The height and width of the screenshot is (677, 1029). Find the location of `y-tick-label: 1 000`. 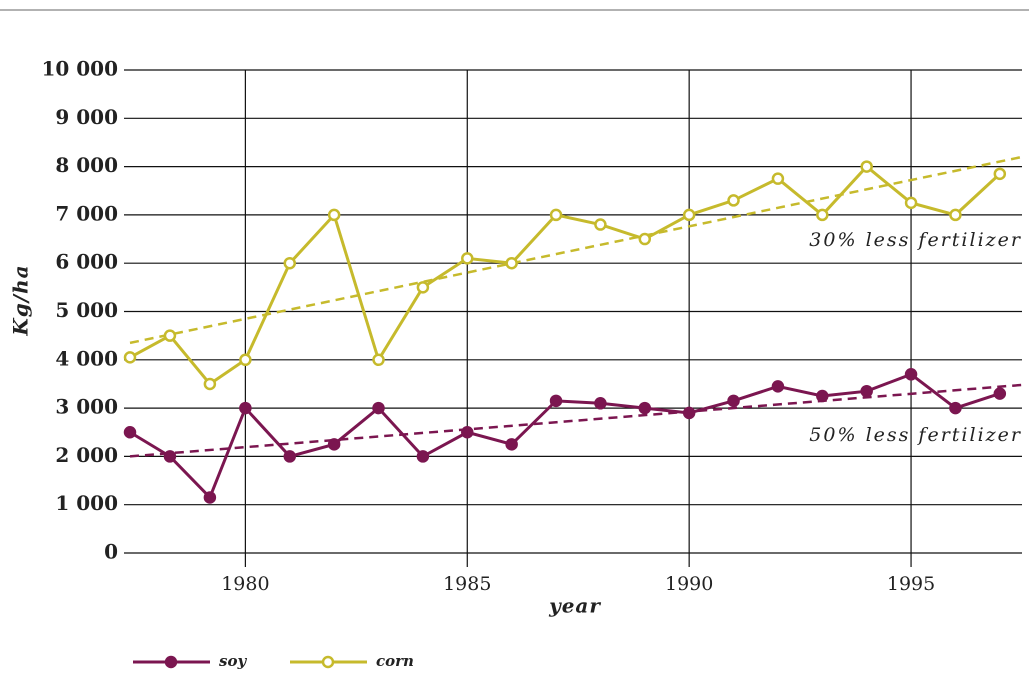

y-tick-label: 1 000 is located at coordinates (86, 503).